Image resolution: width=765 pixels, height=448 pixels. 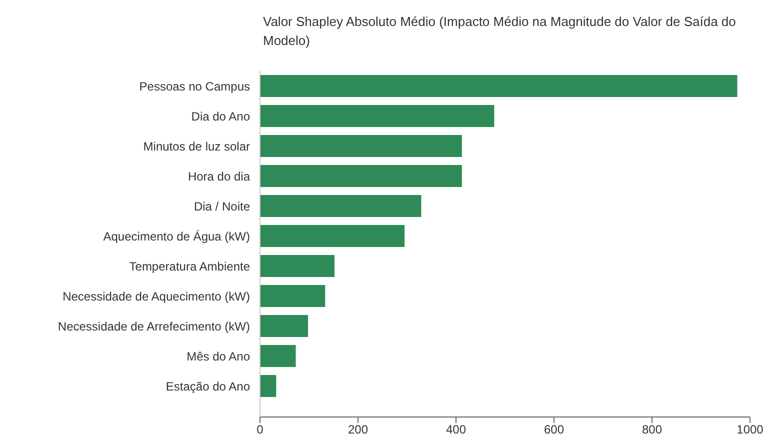 I want to click on y-tick-label: Mês do Ano, so click(x=218, y=356).